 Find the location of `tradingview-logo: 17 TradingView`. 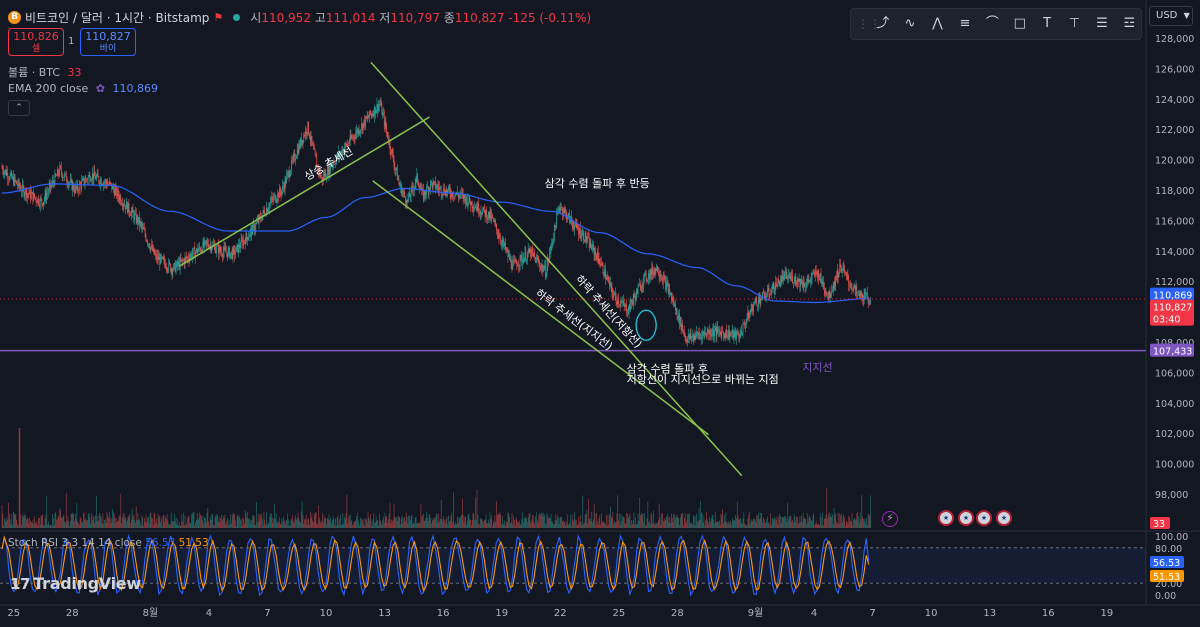

tradingview-logo: 17 TradingView is located at coordinates (75, 583).